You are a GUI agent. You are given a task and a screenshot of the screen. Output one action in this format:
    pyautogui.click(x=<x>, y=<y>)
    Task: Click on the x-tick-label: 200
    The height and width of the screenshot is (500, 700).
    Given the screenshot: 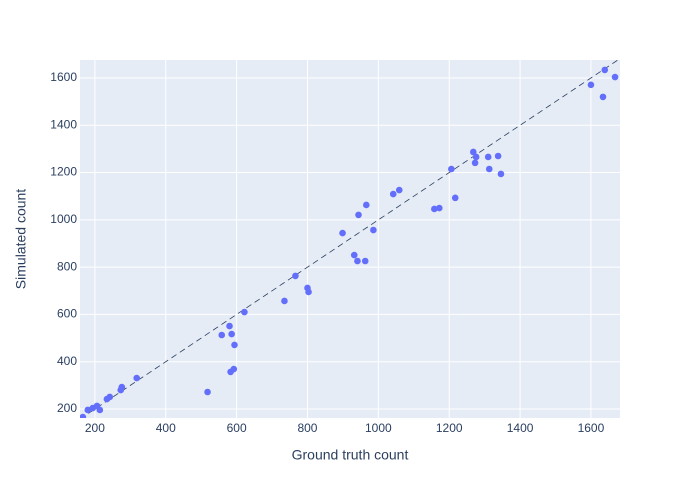 What is the action you would take?
    pyautogui.click(x=95, y=428)
    